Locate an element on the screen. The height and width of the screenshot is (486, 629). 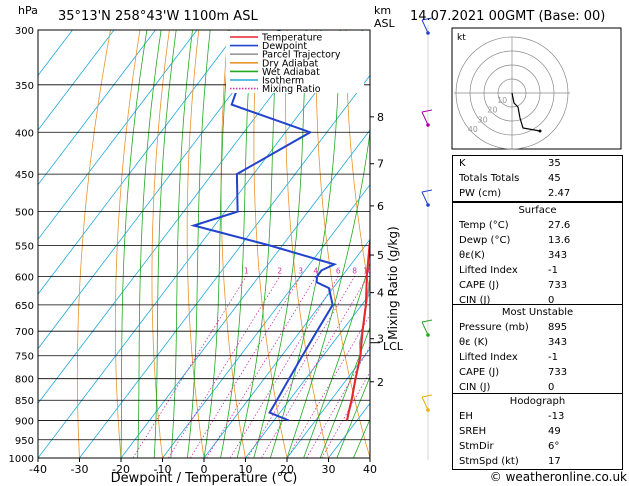
row-label: PW (cm) is located at coordinates (480, 193).